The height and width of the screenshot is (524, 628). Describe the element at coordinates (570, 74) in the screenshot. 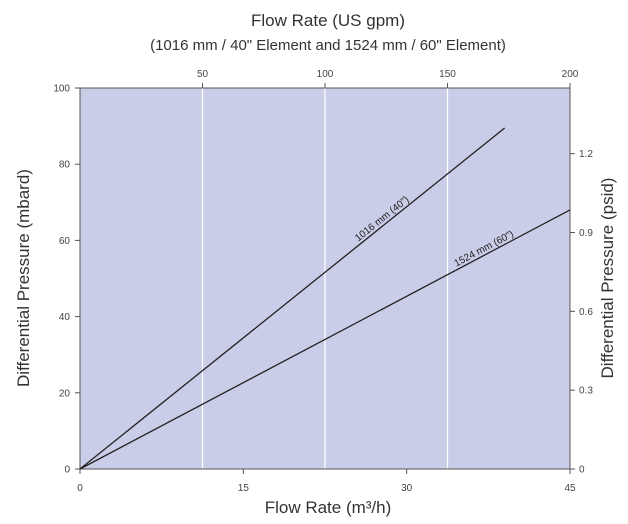

I see `x2-tick-label: 200` at that location.